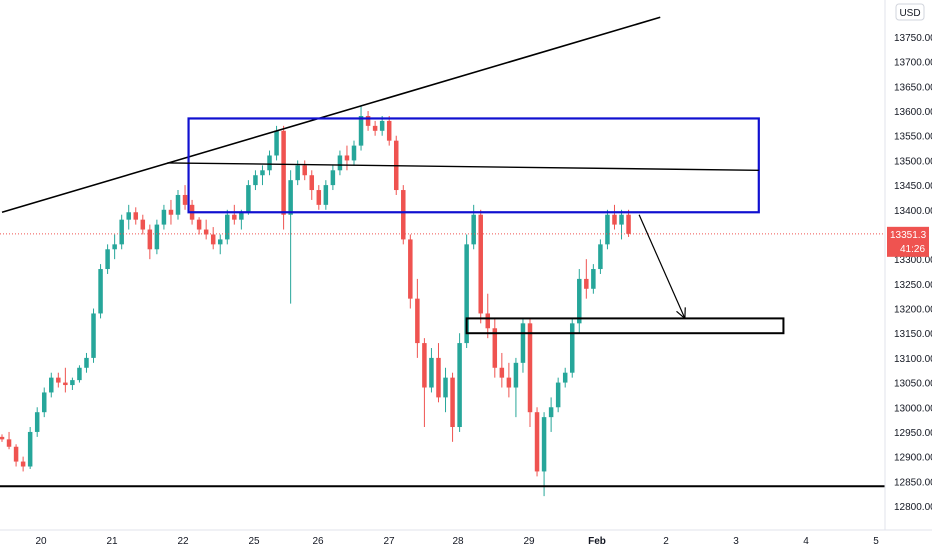 The width and height of the screenshot is (932, 550). Describe the element at coordinates (625, 326) in the screenshot. I see `support-zone-box` at that location.